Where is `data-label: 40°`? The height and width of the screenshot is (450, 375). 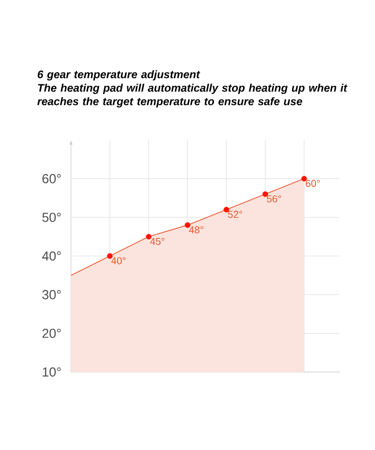 data-label: 40° is located at coordinates (118, 260).